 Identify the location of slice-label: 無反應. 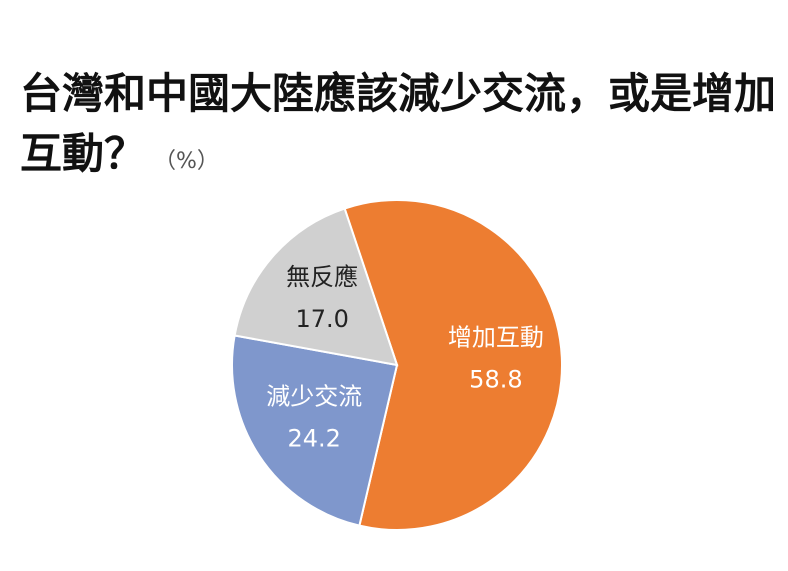
(322, 277).